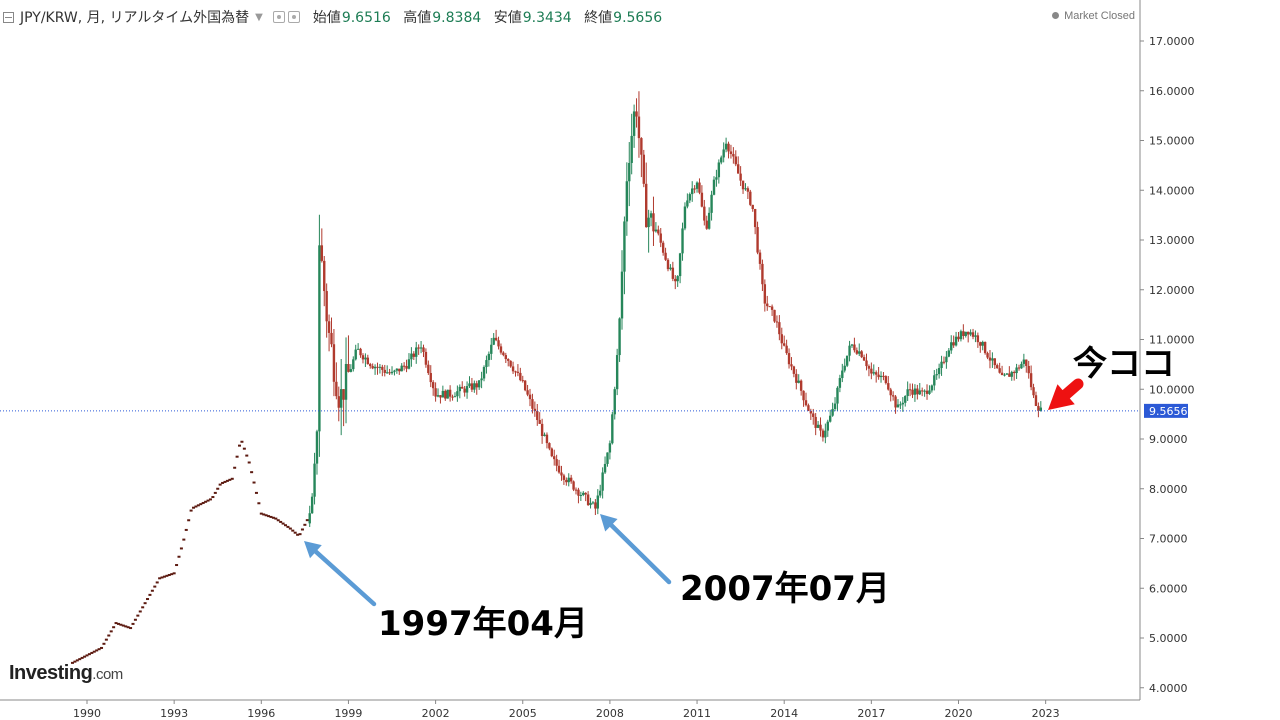 This screenshot has width=1280, height=720. I want to click on price-tag-background, so click(1166, 410).